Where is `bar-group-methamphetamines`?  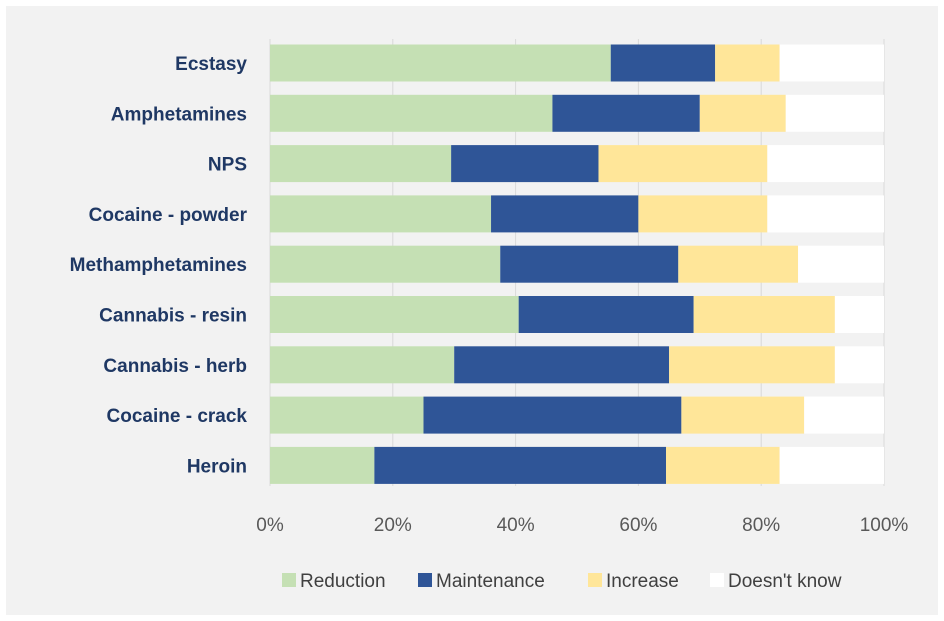
bar-group-methamphetamines is located at coordinates (577, 264).